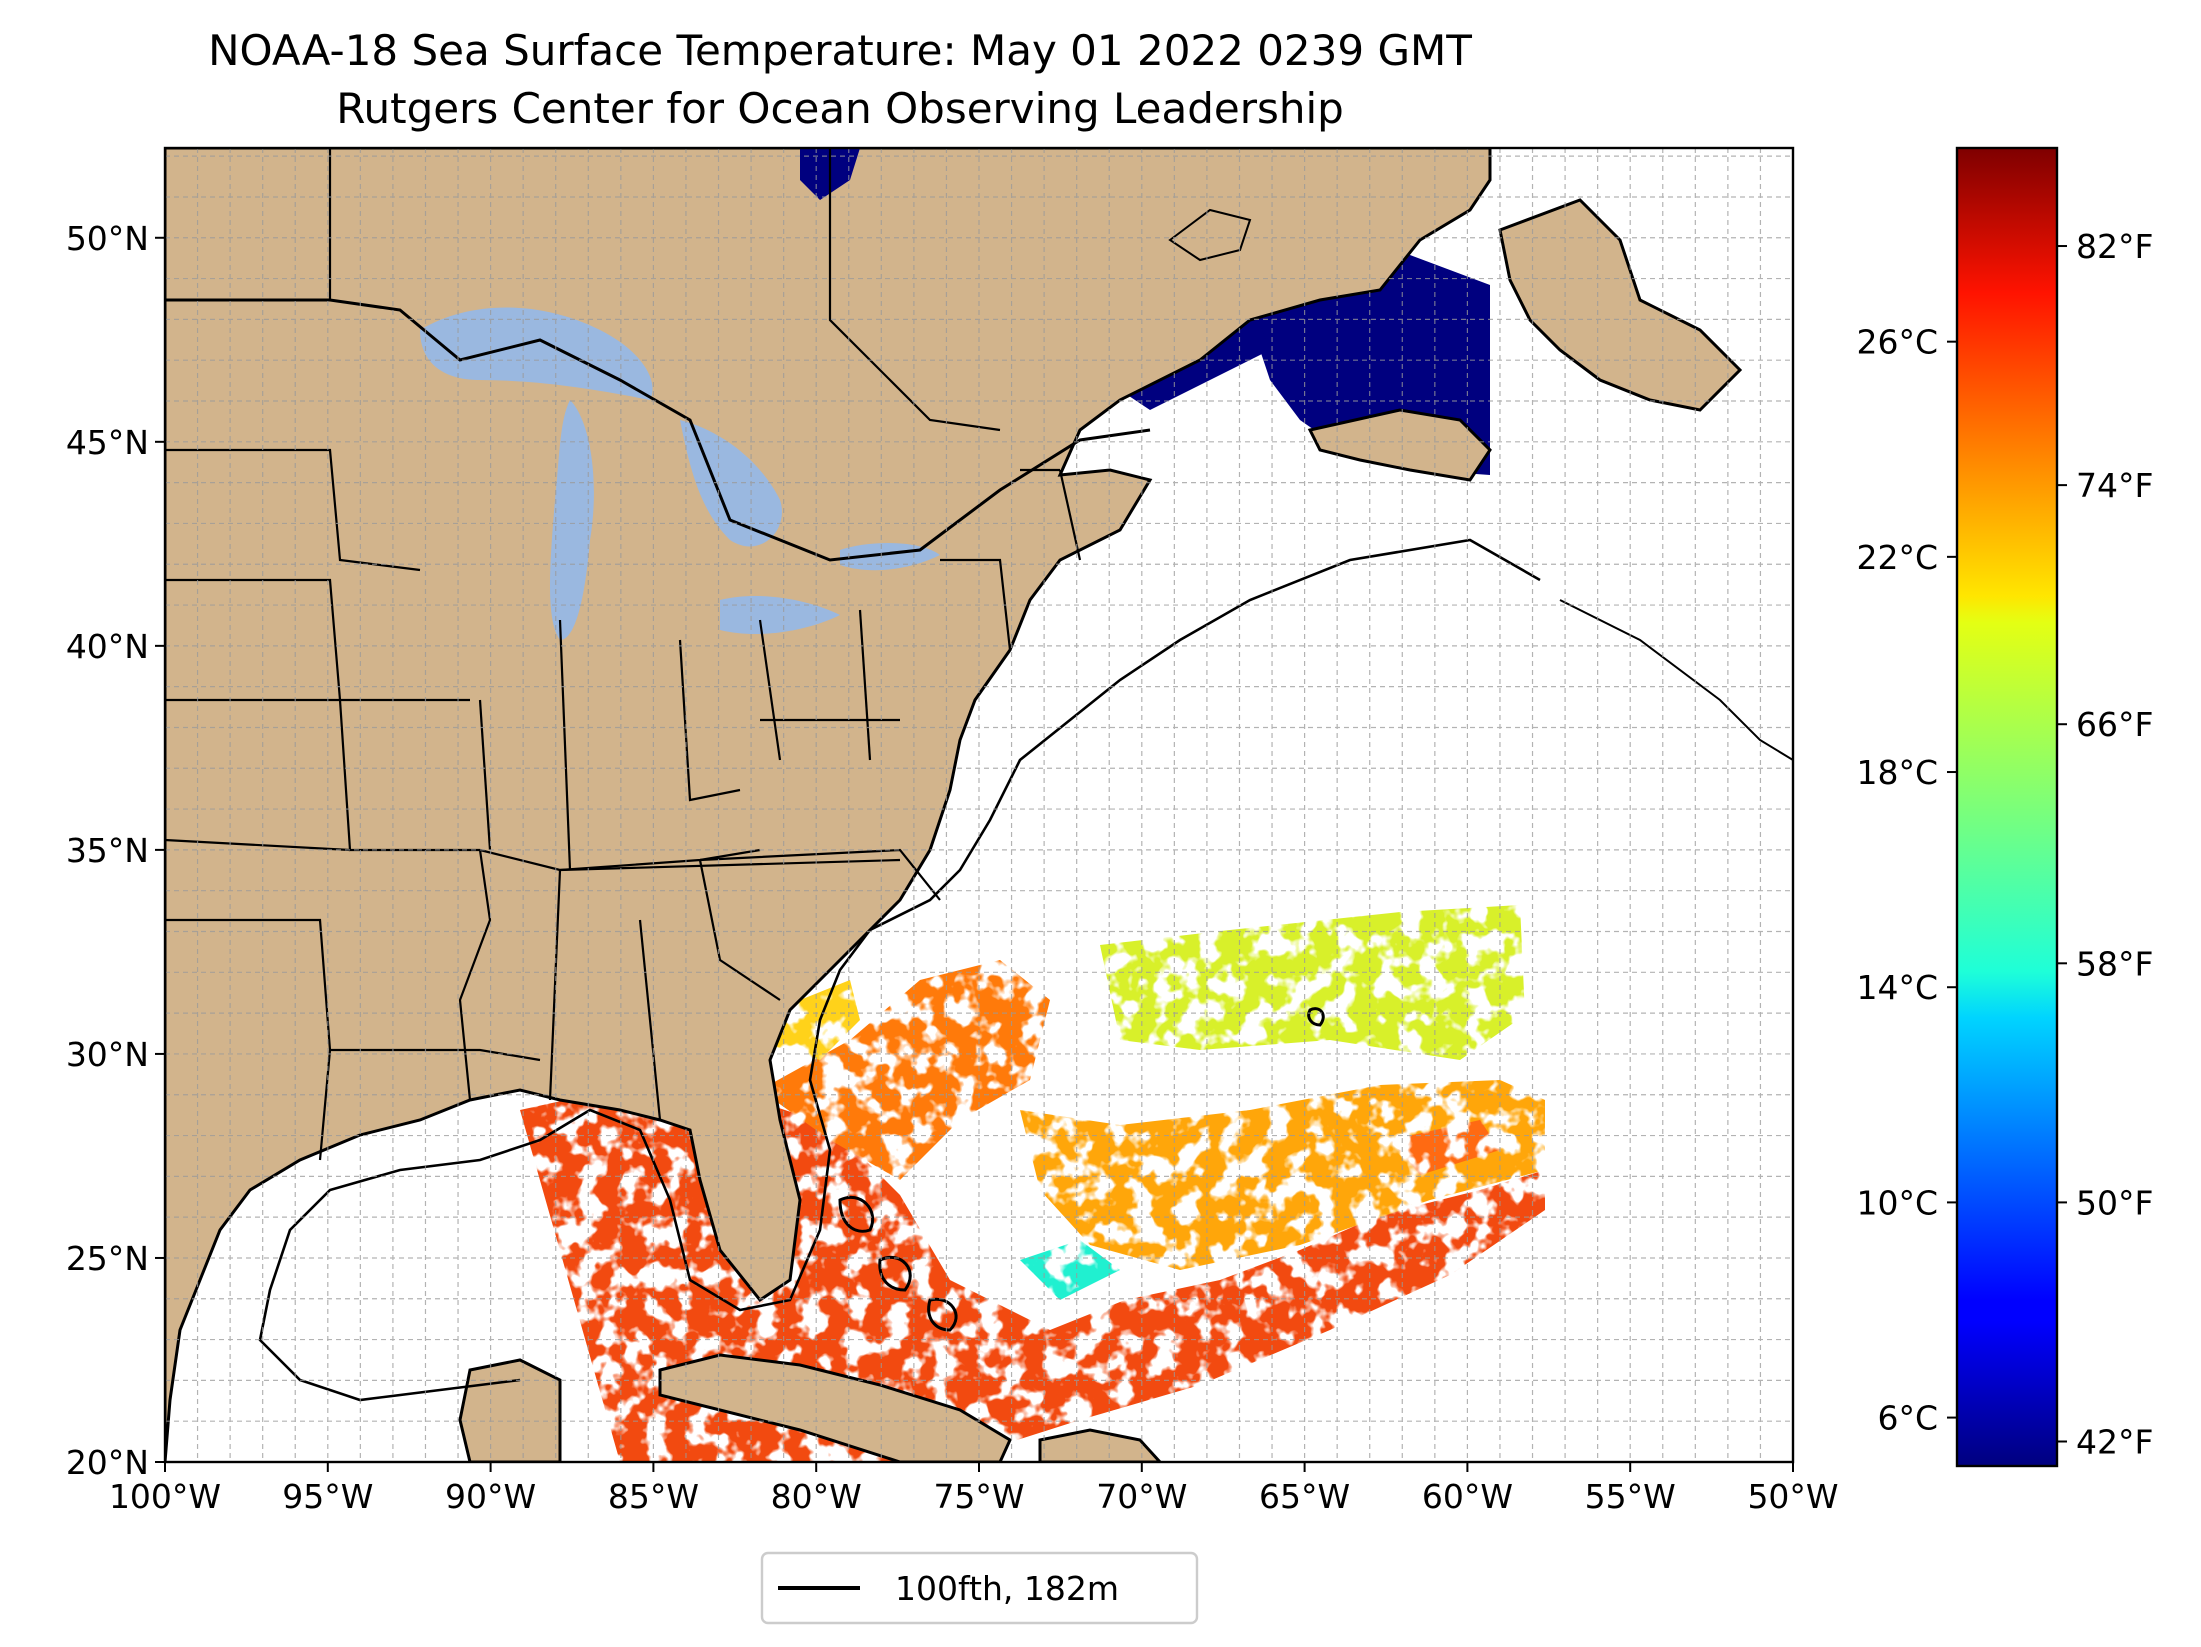  I want to click on celsius-tick-label: 10°C, so click(1897, 1202).